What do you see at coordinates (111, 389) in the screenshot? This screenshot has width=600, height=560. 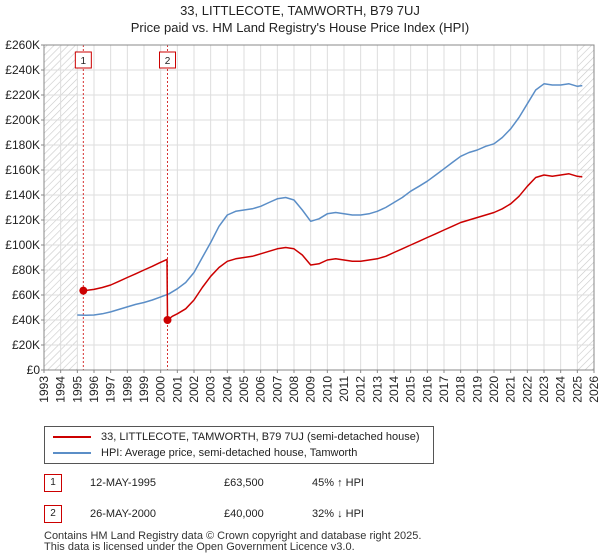 I see `x-tick-label: 1997` at bounding box center [111, 389].